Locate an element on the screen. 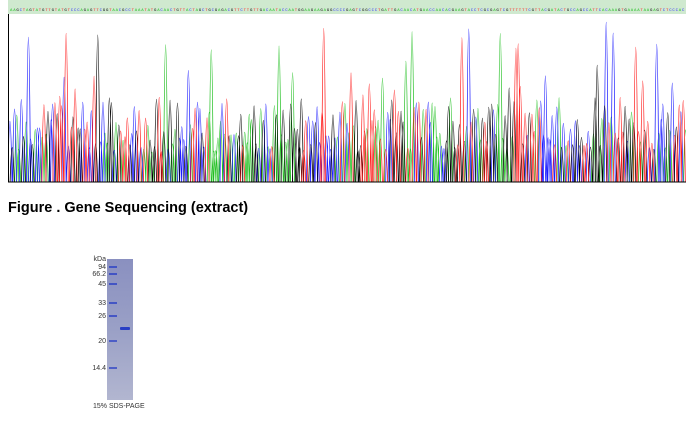  marker-label-45: 45 is located at coordinates (102, 284).